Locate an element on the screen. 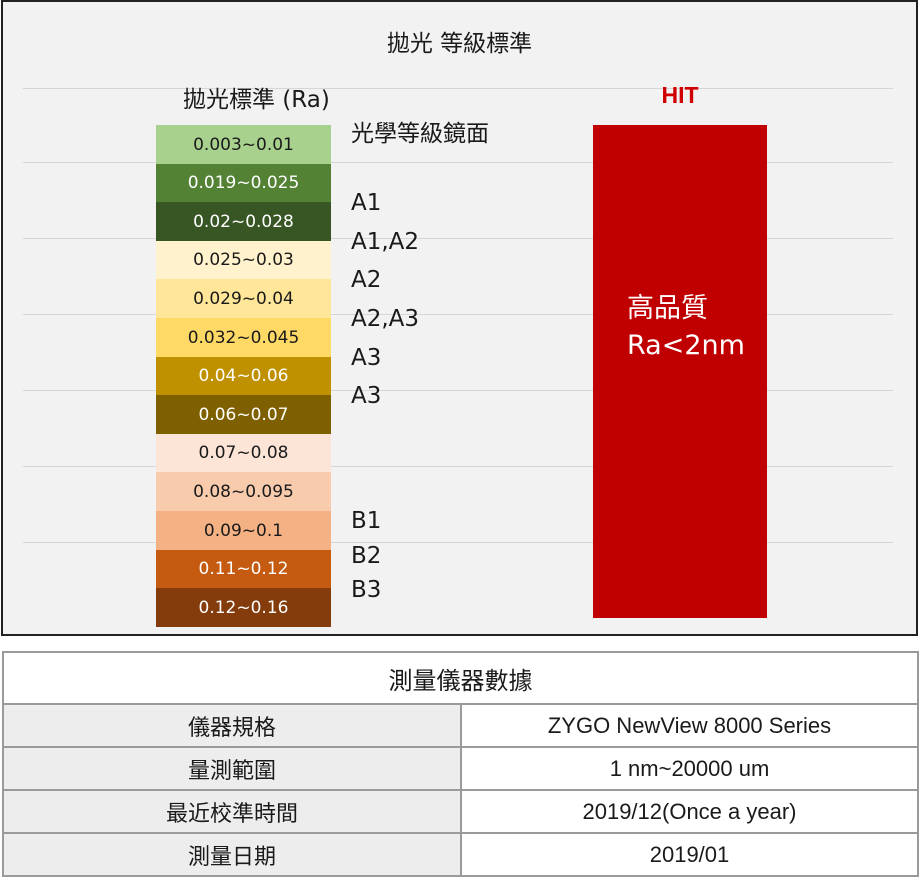 Image resolution: width=923 pixels, height=892 pixels. band-grade-label: B3 is located at coordinates (366, 590).